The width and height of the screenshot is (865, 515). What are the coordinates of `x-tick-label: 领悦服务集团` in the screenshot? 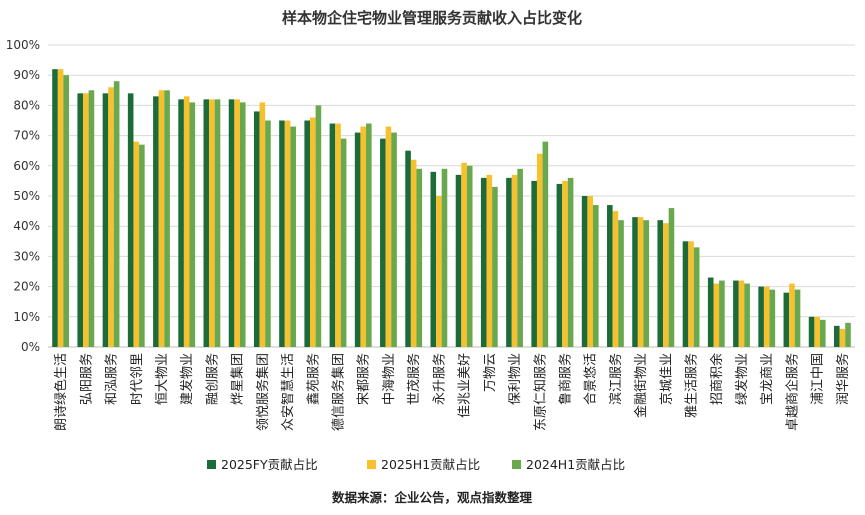 It's located at (263, 392).